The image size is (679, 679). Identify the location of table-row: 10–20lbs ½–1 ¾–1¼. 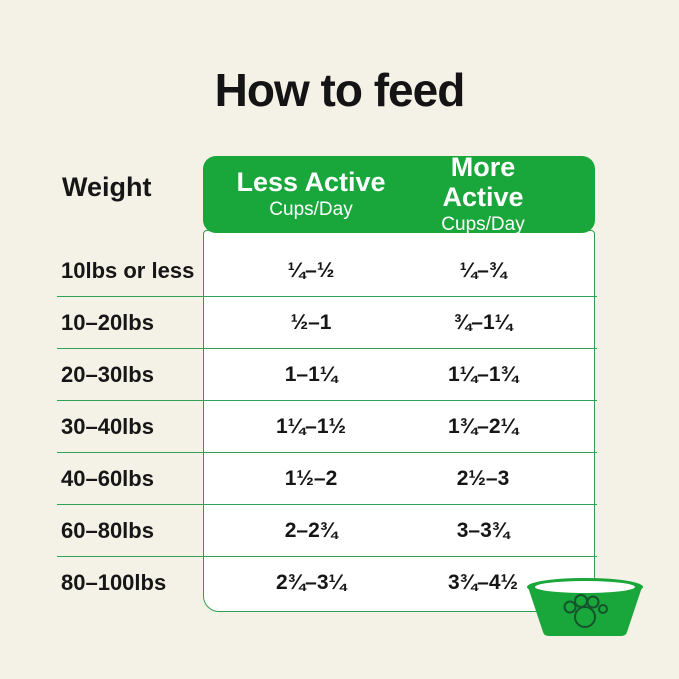
(327, 323).